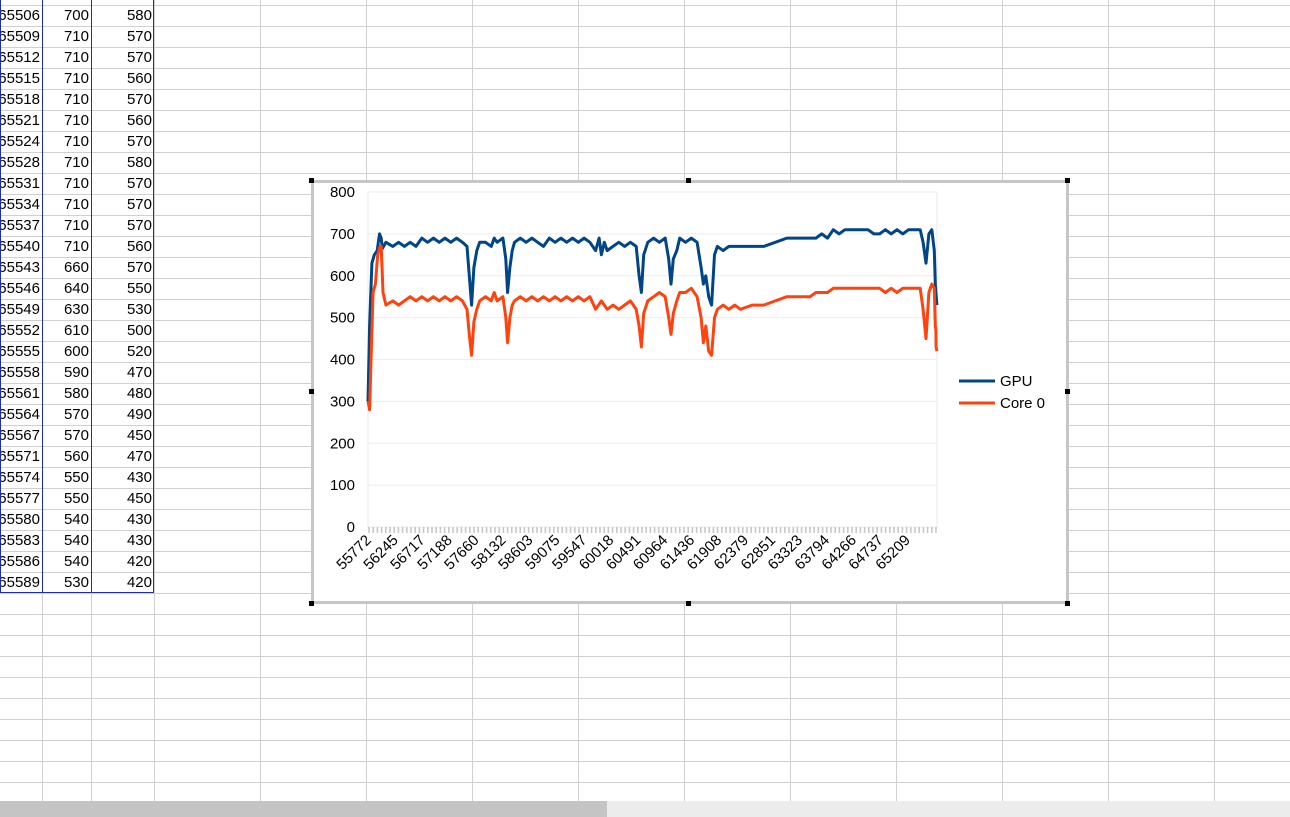 This screenshot has width=1290, height=817. What do you see at coordinates (20, 582) in the screenshot?
I see `cell-row-id: 65589` at bounding box center [20, 582].